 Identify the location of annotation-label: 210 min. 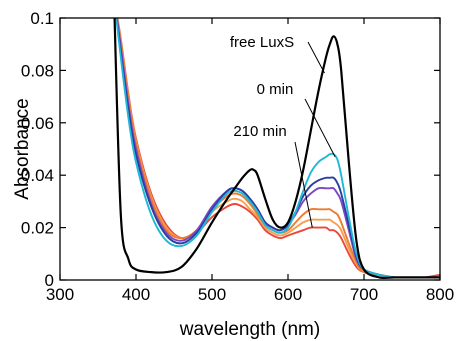
(259, 131).